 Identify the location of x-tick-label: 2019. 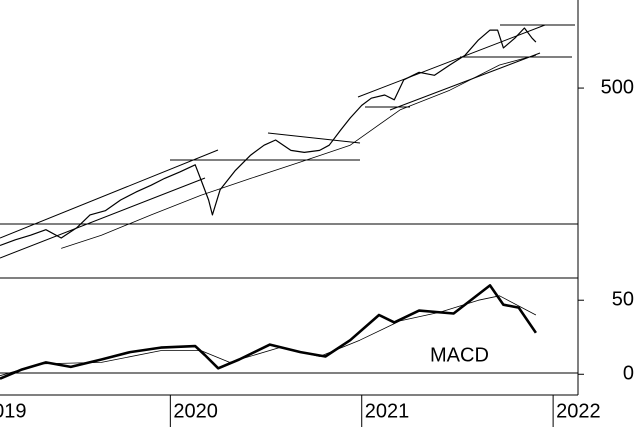
(13, 411).